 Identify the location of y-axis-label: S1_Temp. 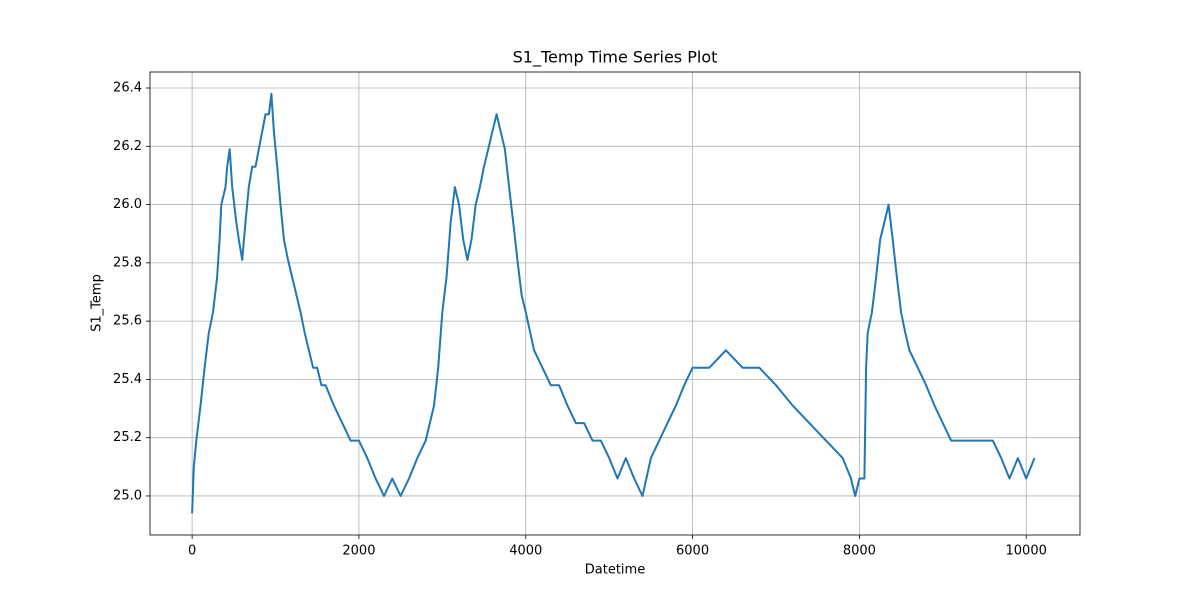
(97, 303).